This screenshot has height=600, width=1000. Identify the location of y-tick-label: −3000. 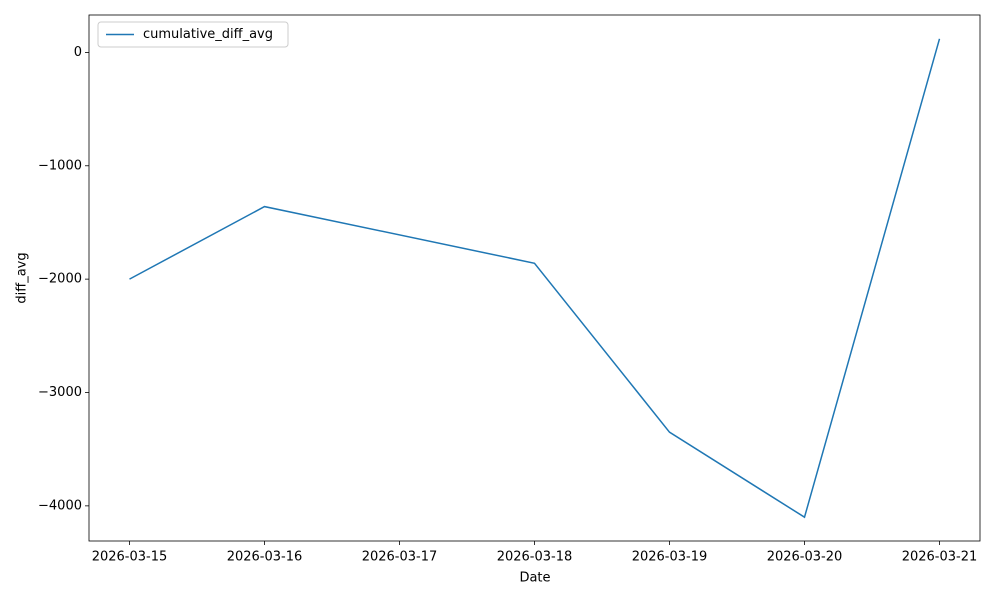
(60, 392).